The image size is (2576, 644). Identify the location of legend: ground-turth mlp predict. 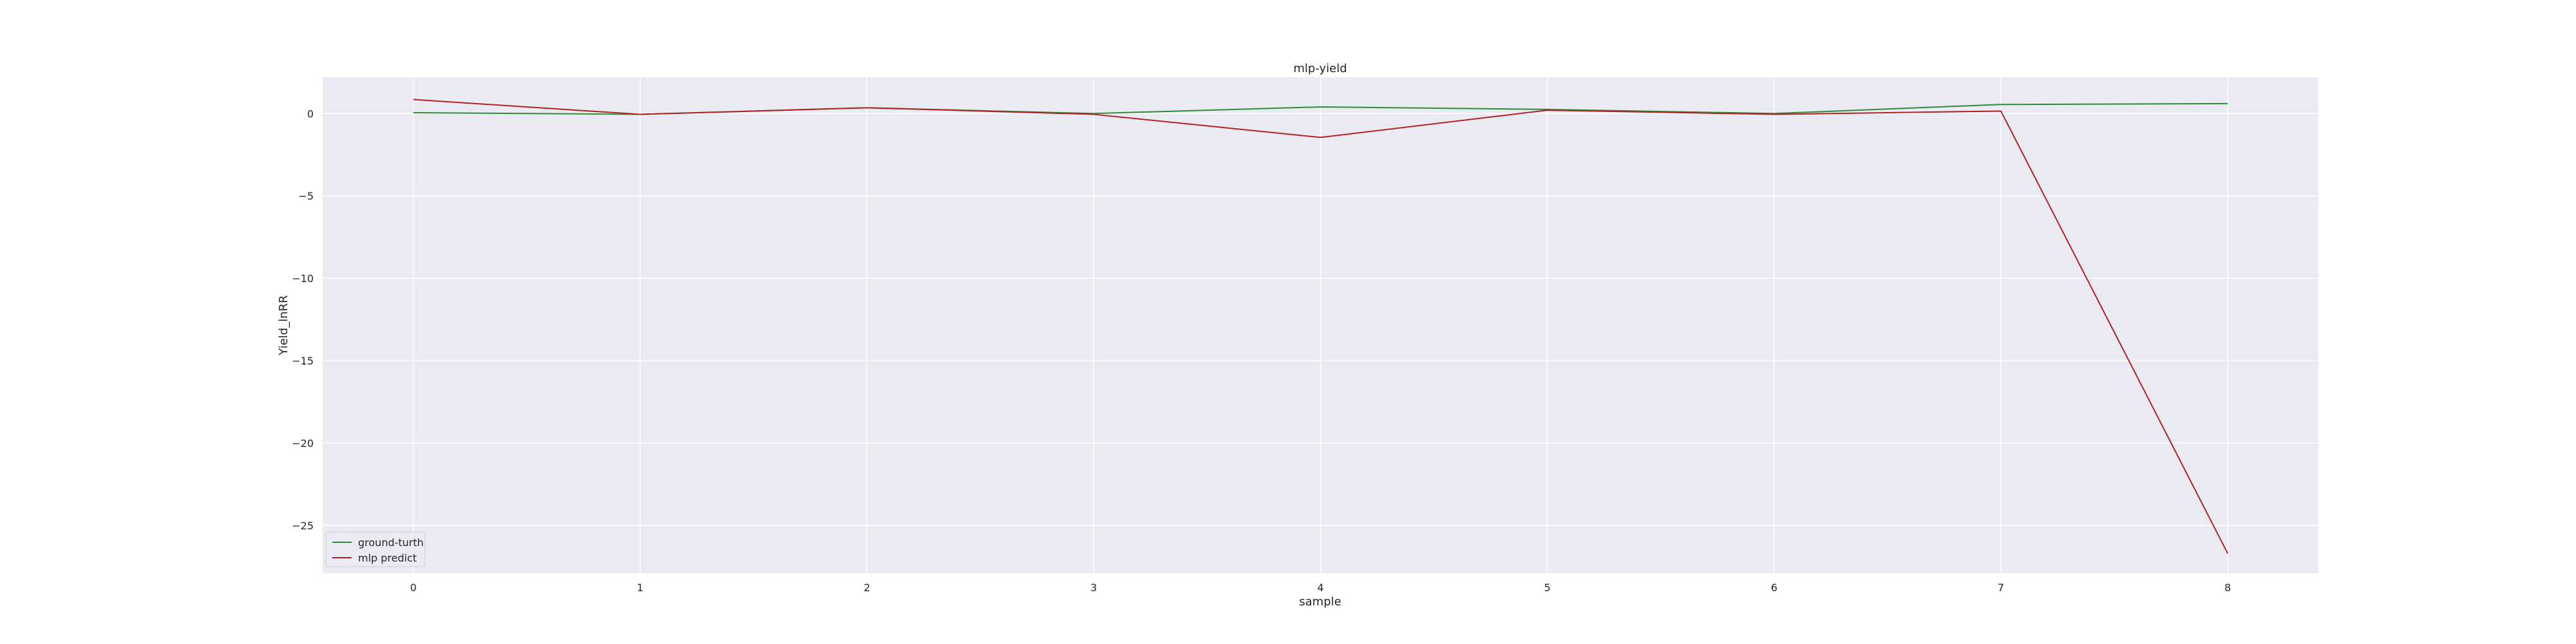
(375, 549).